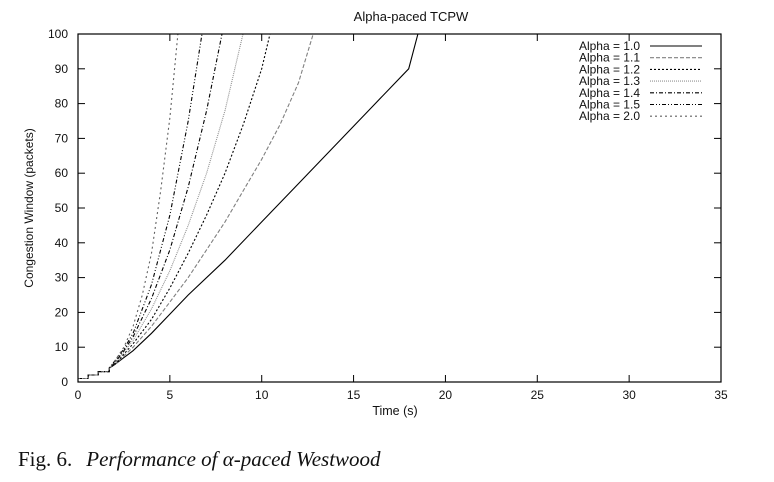 The width and height of the screenshot is (774, 482). Describe the element at coordinates (62, 243) in the screenshot. I see `y-tick-label: 40` at that location.